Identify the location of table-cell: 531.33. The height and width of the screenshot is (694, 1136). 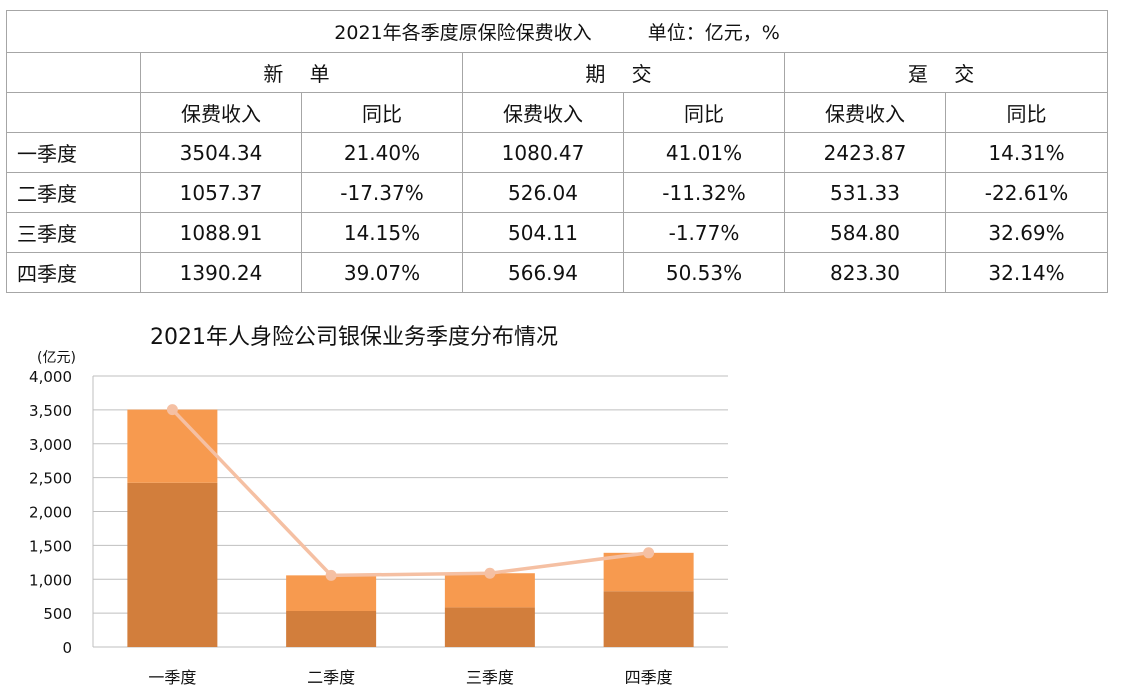
(865, 192).